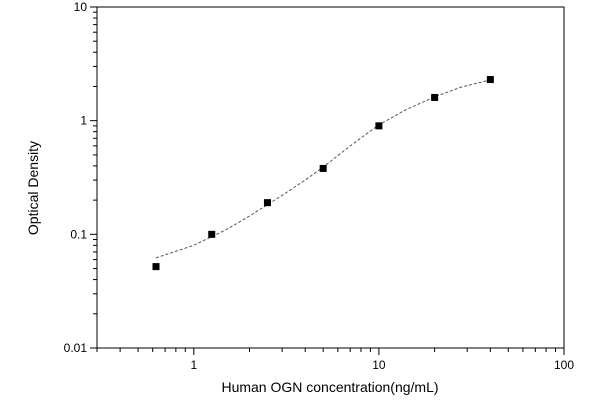 The width and height of the screenshot is (600, 400). Describe the element at coordinates (76, 348) in the screenshot. I see `y-tick-label: 0.01` at that location.